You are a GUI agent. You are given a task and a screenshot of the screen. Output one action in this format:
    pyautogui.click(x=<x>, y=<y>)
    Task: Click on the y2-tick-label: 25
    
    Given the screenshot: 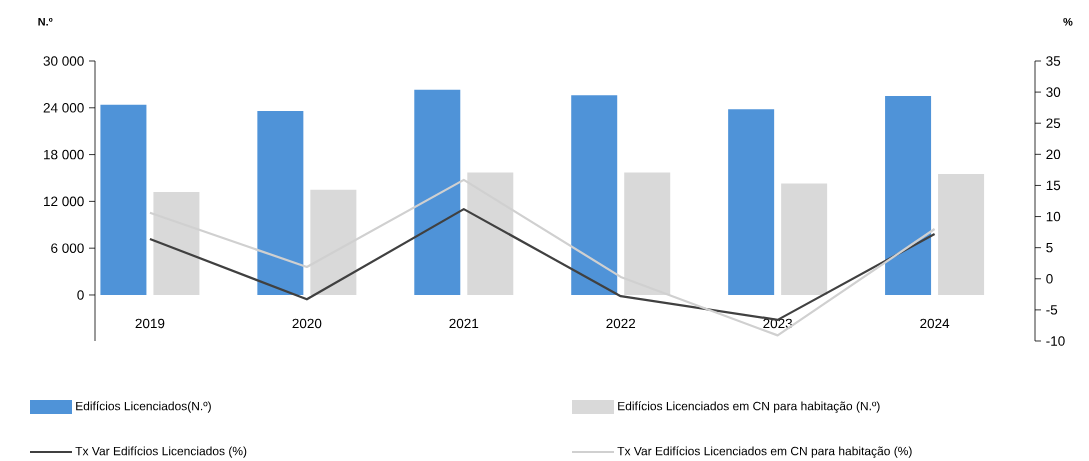 What is the action you would take?
    pyautogui.click(x=1053, y=123)
    